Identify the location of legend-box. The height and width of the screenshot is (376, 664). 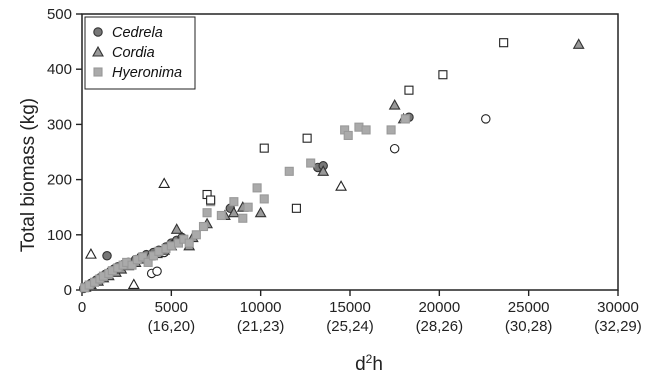
(140, 53).